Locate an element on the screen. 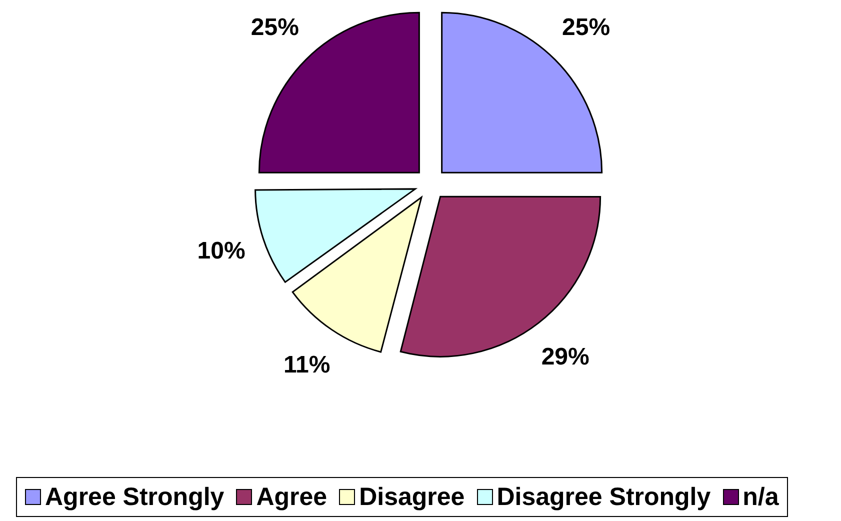  data-label: 29% is located at coordinates (565, 356).